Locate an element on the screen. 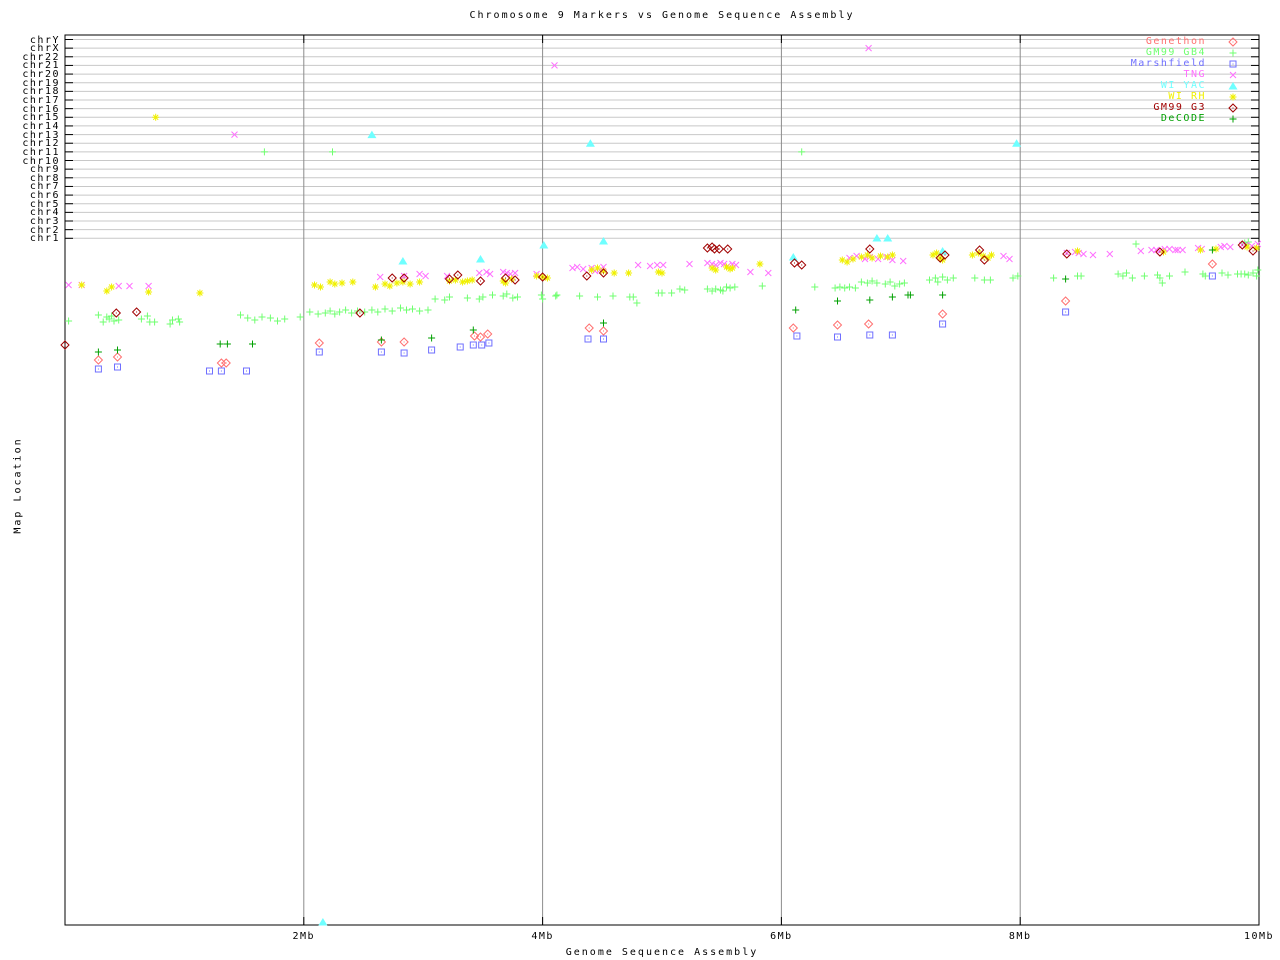 This screenshot has height=960, width=1280. legend-row-gm99-g3: GM99 G3 is located at coordinates (1144, 107).